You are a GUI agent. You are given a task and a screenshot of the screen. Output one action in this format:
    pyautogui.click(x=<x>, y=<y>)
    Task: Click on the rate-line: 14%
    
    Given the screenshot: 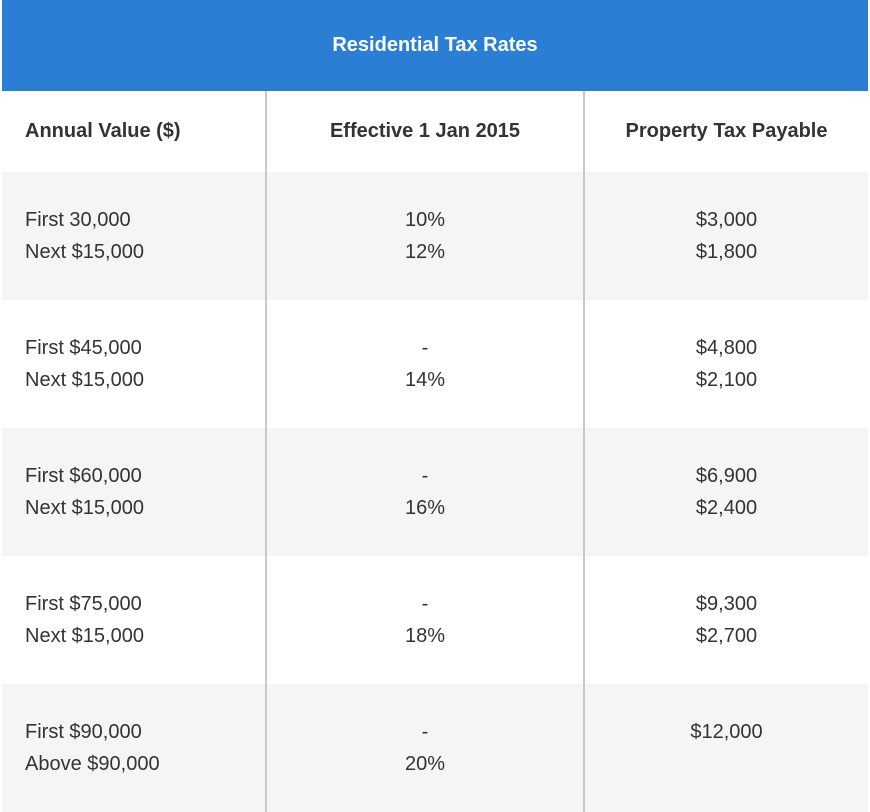 What is the action you would take?
    pyautogui.click(x=425, y=380)
    